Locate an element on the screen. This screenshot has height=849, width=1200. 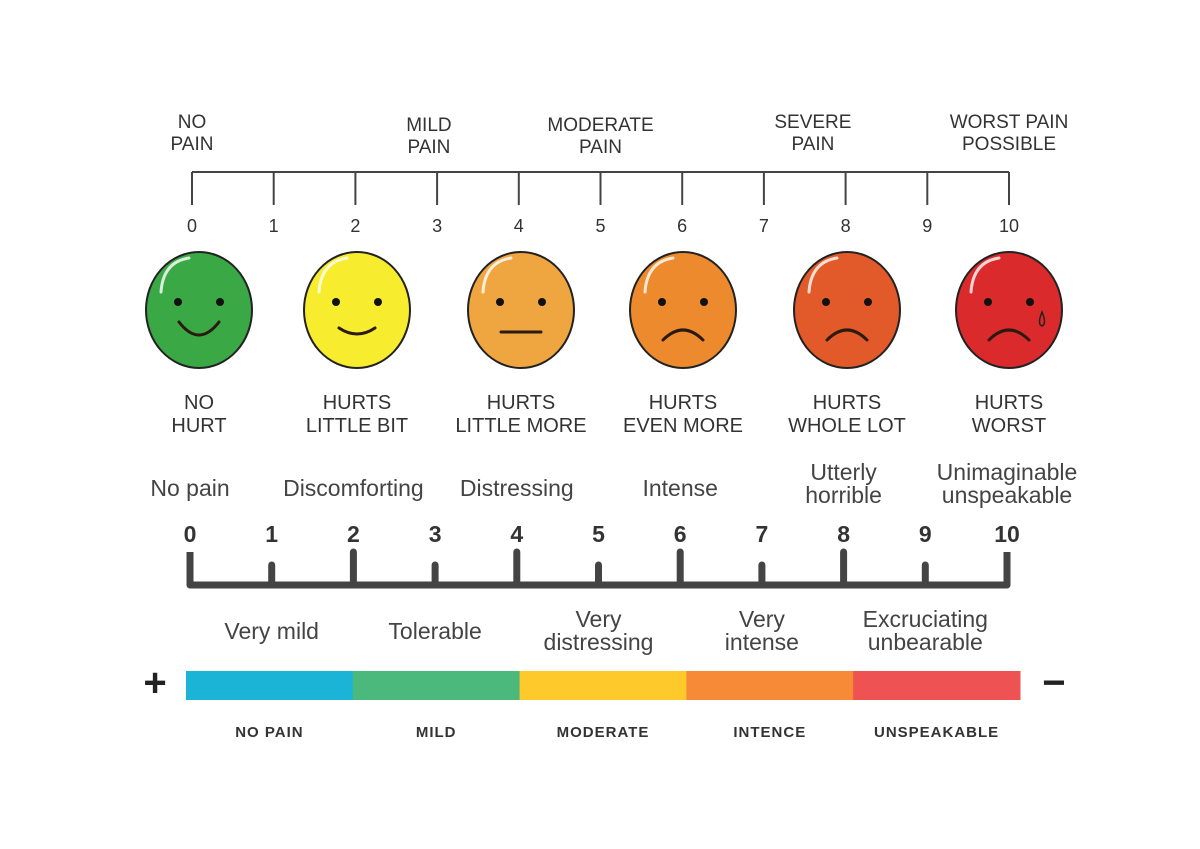
top-tick-label-line: 4 is located at coordinates (518, 226).